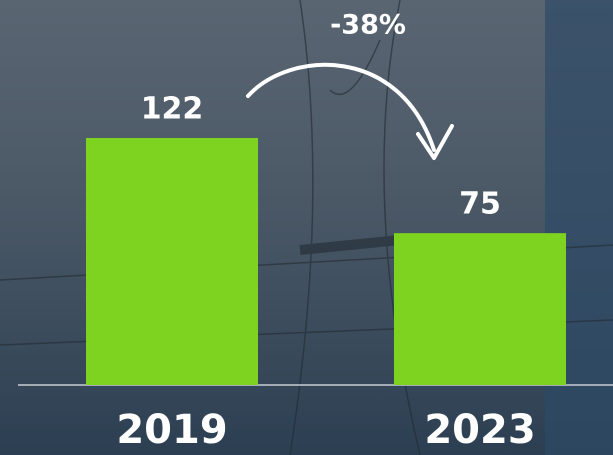  Describe the element at coordinates (341, 107) in the screenshot. I see `arrow` at that location.